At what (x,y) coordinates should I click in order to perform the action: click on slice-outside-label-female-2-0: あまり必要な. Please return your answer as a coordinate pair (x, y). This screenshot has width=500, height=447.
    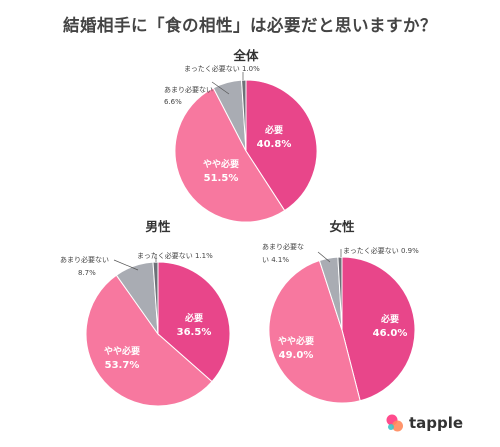
    Looking at the image, I should click on (283, 246).